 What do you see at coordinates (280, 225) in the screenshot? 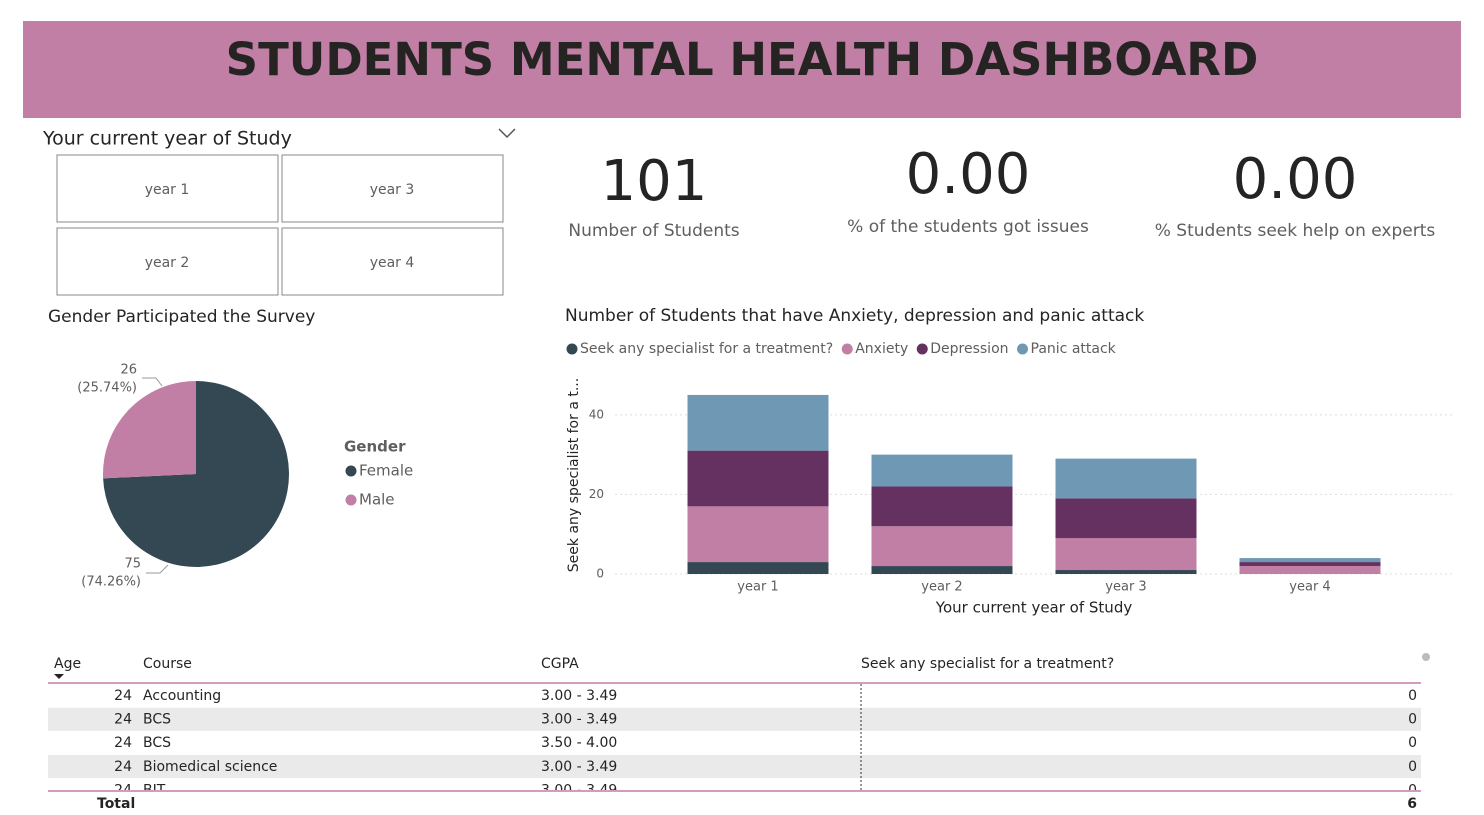
I see `slicer: year 1 year 3 year 2 year 4` at bounding box center [280, 225].